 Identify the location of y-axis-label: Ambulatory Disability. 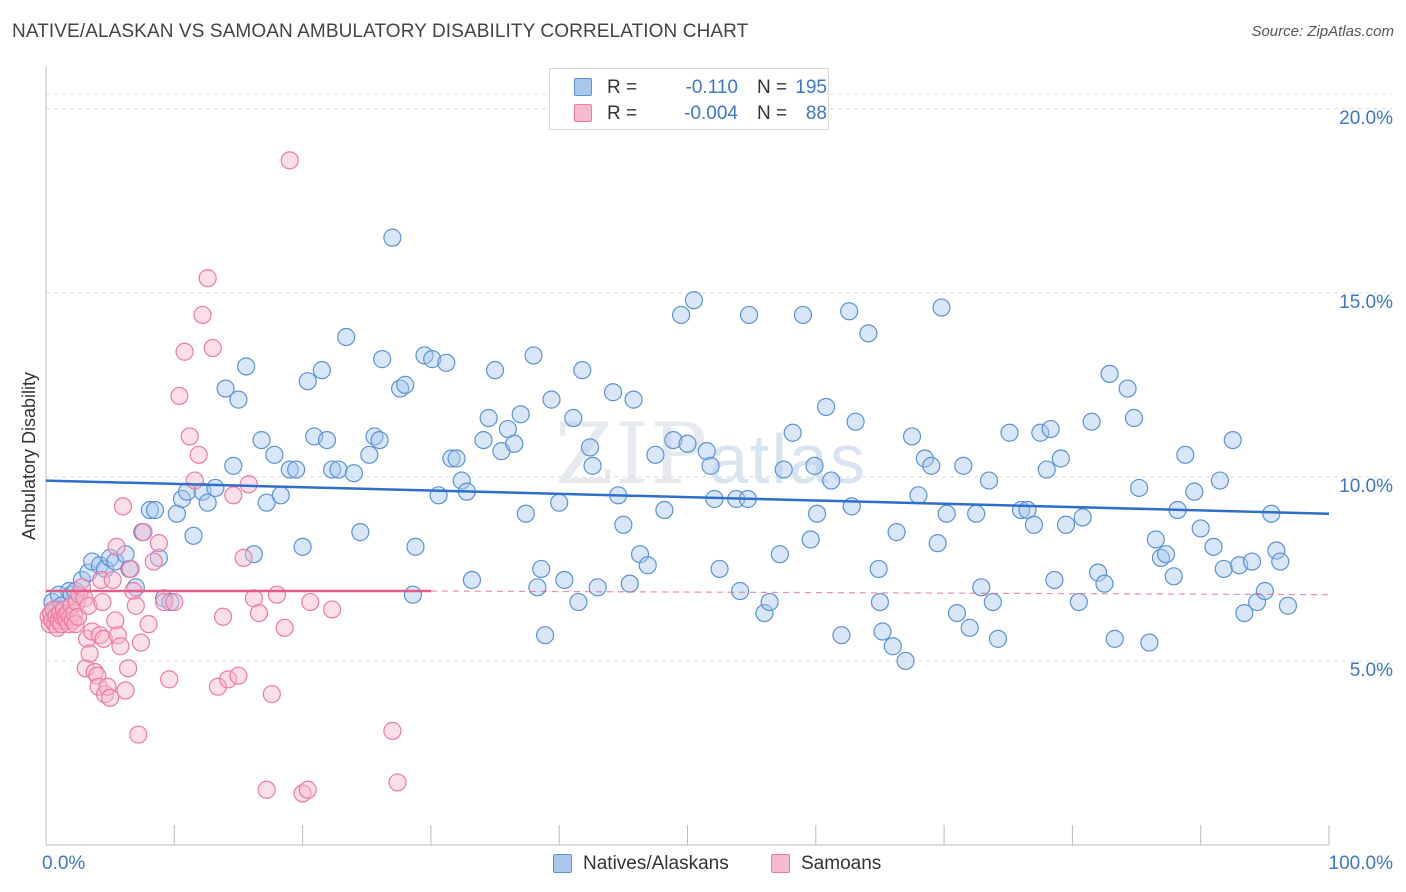
(29, 456).